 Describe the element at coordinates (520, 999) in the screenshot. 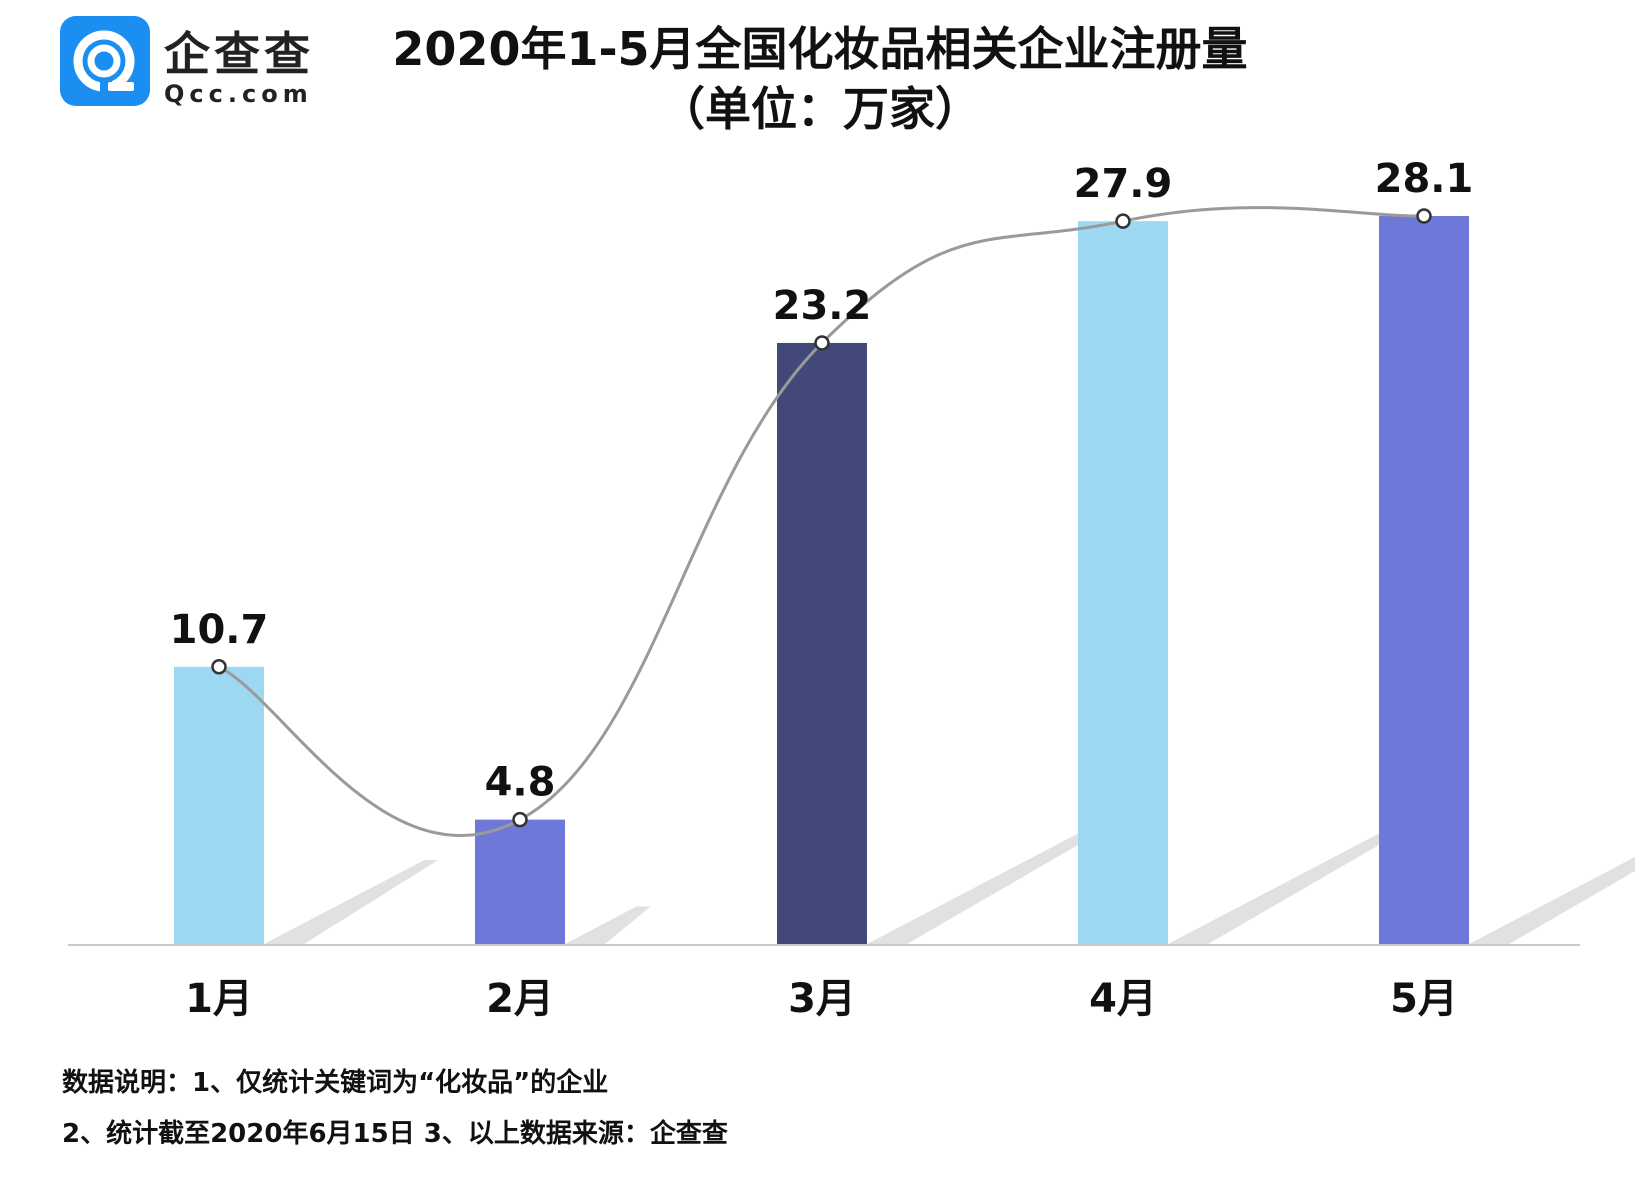

I see `x-tick-label: 2月` at that location.